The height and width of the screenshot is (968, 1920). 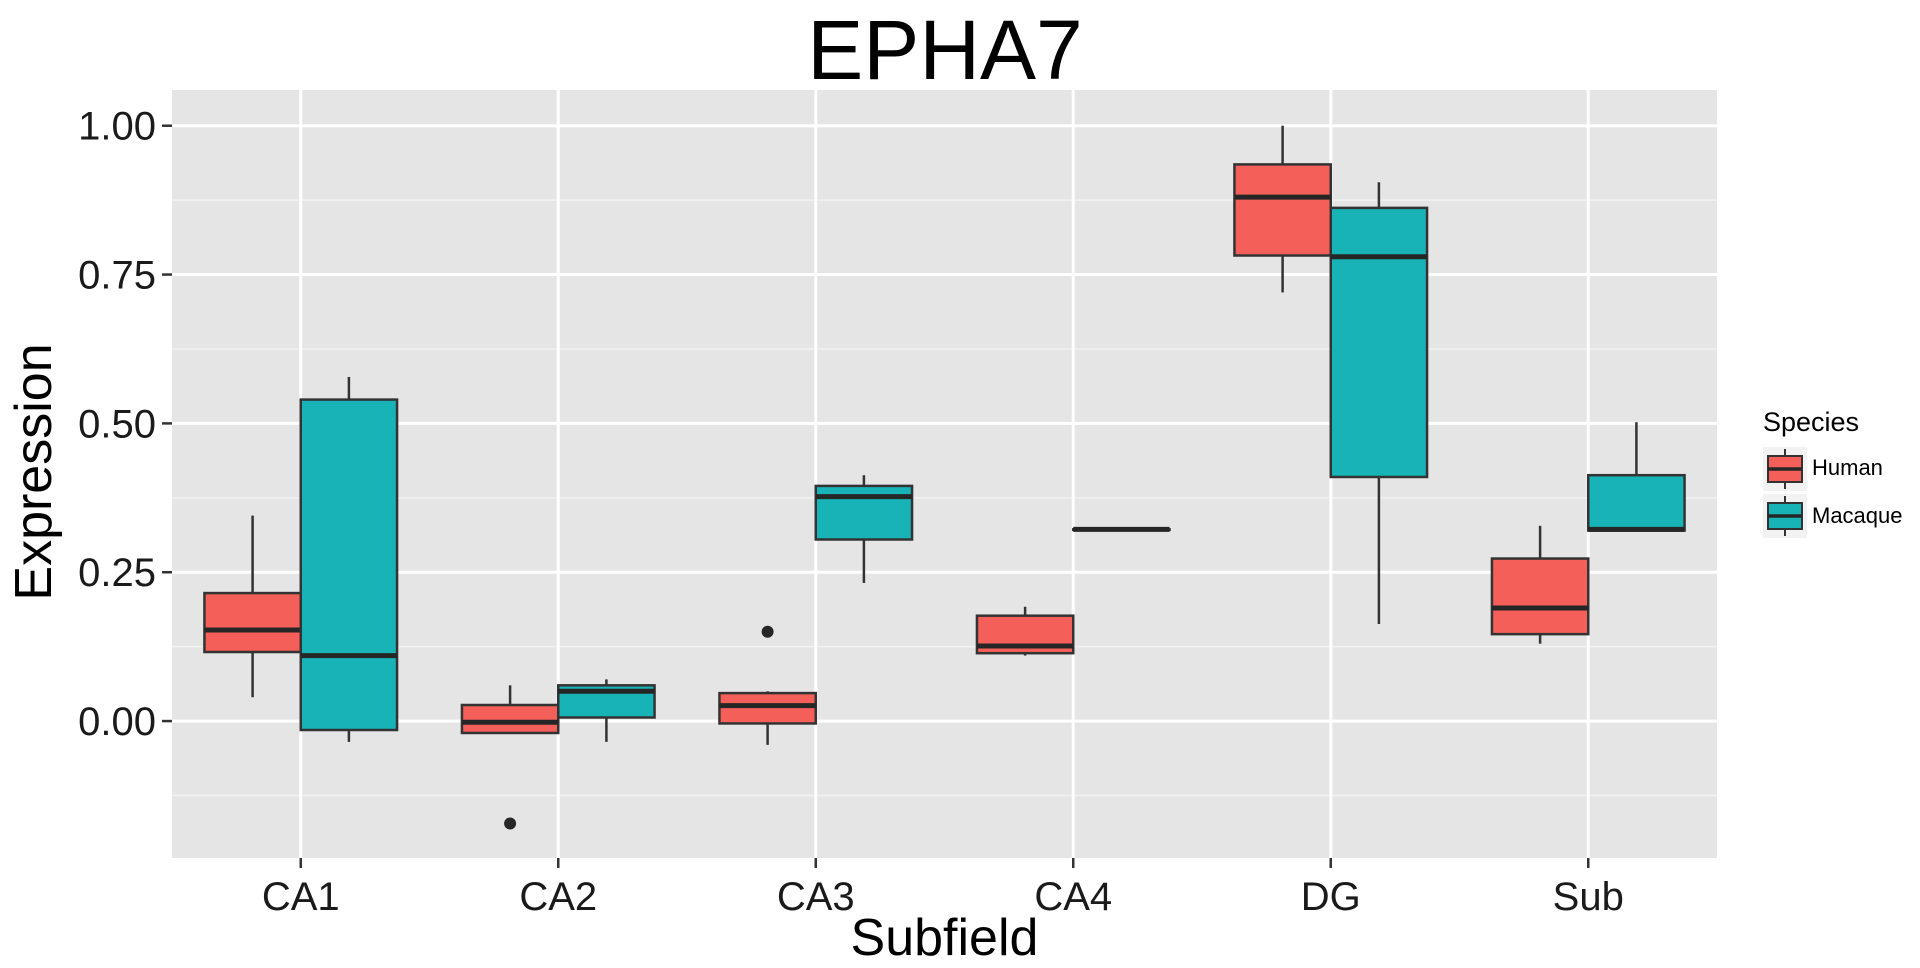 What do you see at coordinates (1379, 342) in the screenshot?
I see `box-macaque-dg` at bounding box center [1379, 342].